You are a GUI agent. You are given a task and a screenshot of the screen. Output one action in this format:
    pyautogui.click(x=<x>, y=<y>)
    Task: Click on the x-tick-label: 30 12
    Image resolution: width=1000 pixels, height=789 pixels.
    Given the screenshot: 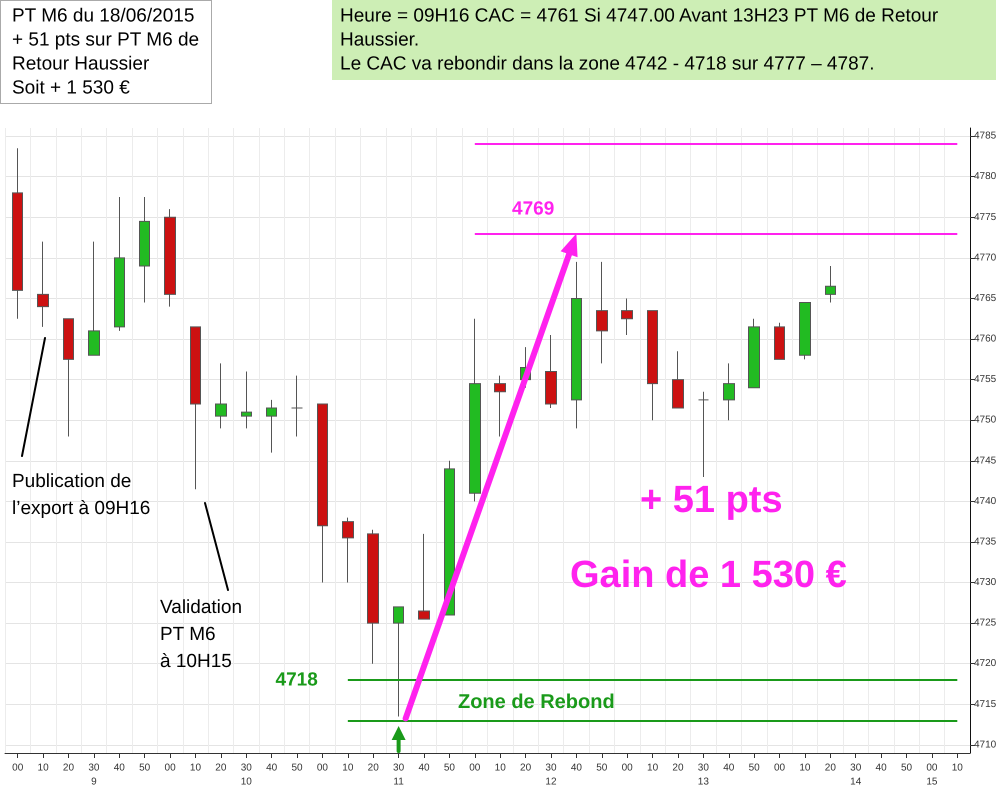 What is the action you would take?
    pyautogui.click(x=551, y=775)
    